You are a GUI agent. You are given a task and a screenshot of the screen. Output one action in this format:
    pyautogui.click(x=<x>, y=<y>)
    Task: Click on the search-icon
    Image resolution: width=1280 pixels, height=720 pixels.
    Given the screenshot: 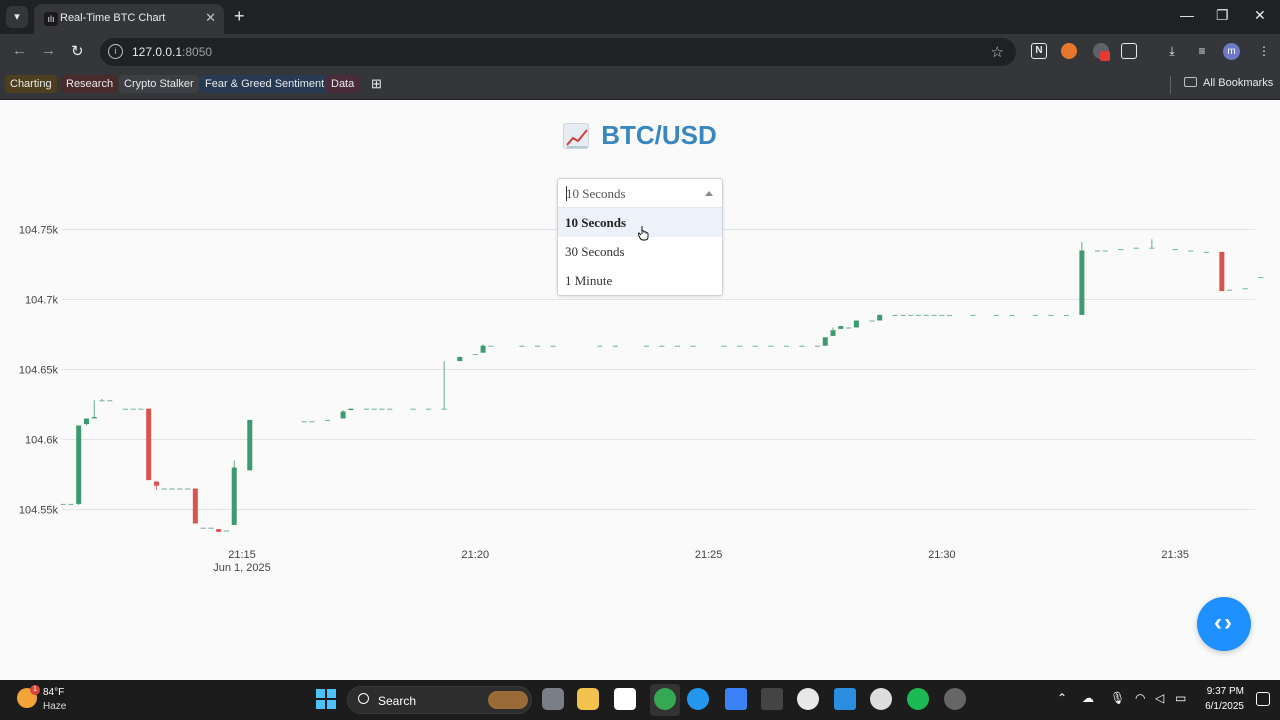 What is the action you would take?
    pyautogui.click(x=363, y=698)
    